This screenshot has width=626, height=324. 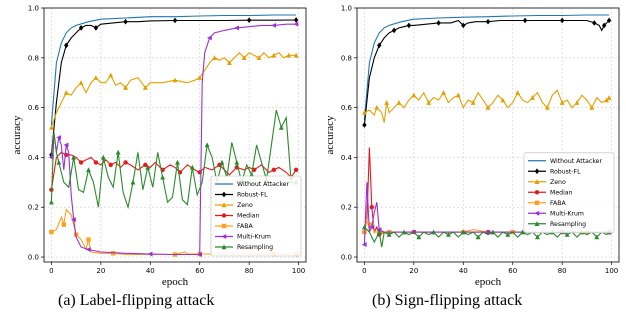 I want to click on legend-marker-robust-fl, so click(x=224, y=194).